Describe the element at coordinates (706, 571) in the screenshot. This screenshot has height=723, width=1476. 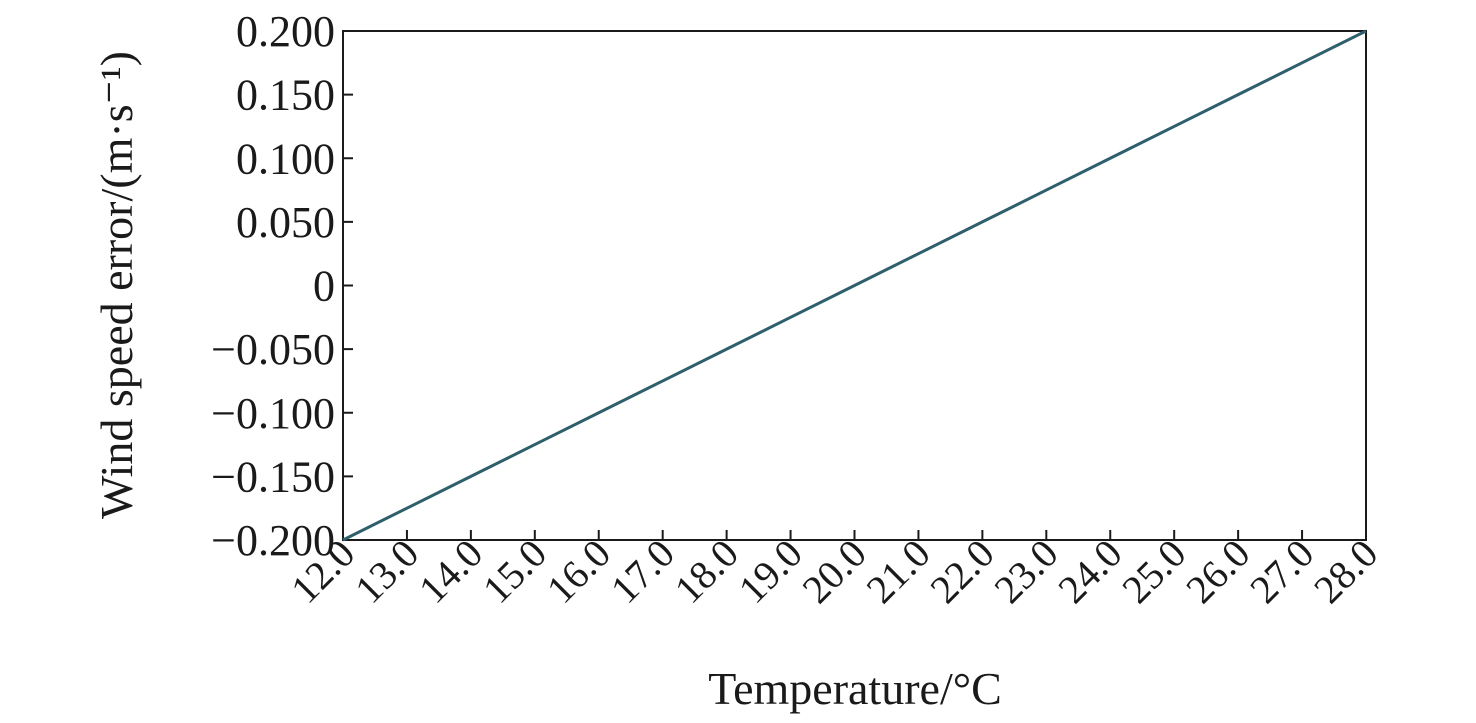
I see `x-tick-label: 18.0` at that location.